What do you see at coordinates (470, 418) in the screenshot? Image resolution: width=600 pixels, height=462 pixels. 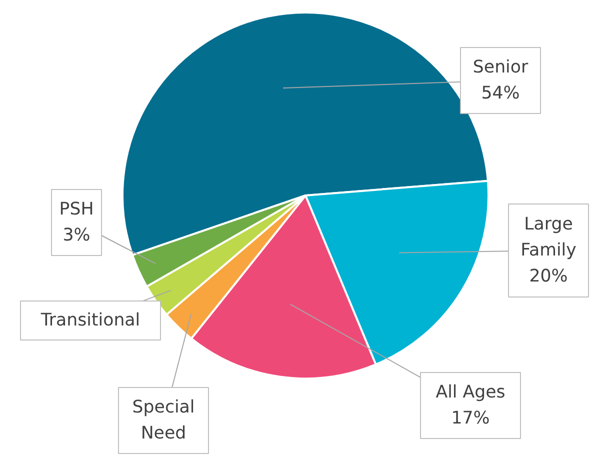 I see `data-label: 17%` at bounding box center [470, 418].